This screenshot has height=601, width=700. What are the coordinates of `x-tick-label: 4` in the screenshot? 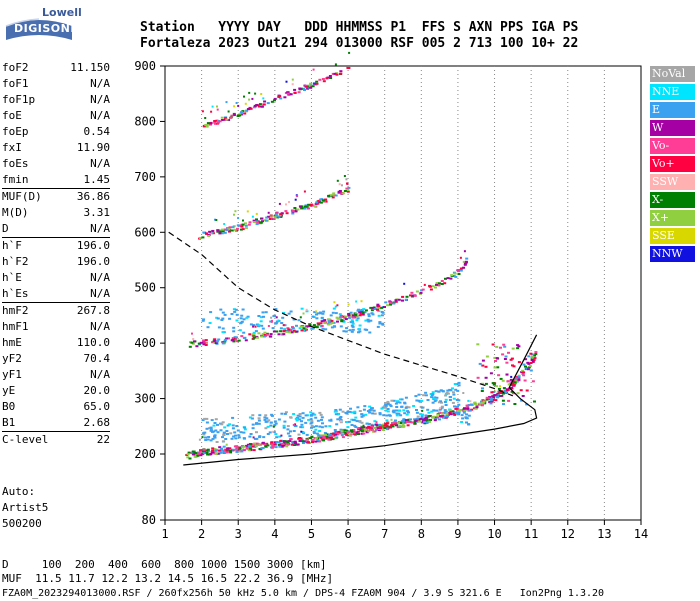 It's located at (274, 534).